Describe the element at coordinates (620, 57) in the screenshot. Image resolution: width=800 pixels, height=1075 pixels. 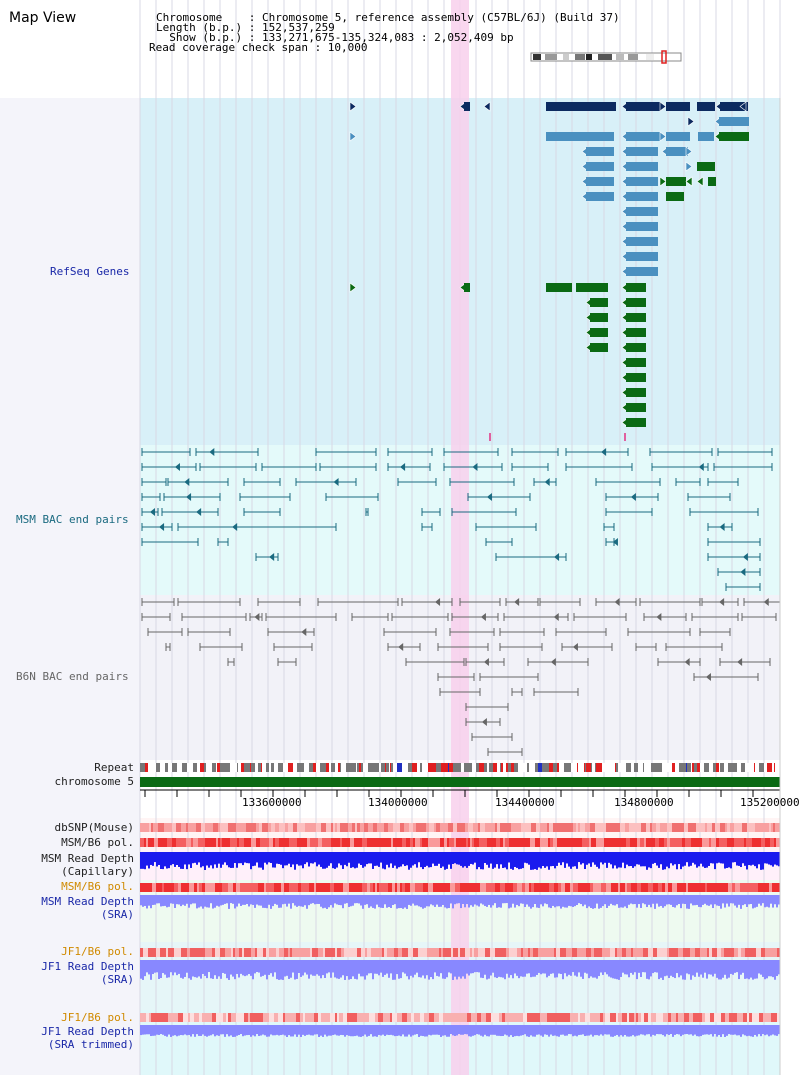
I see `ideogram-band` at that location.